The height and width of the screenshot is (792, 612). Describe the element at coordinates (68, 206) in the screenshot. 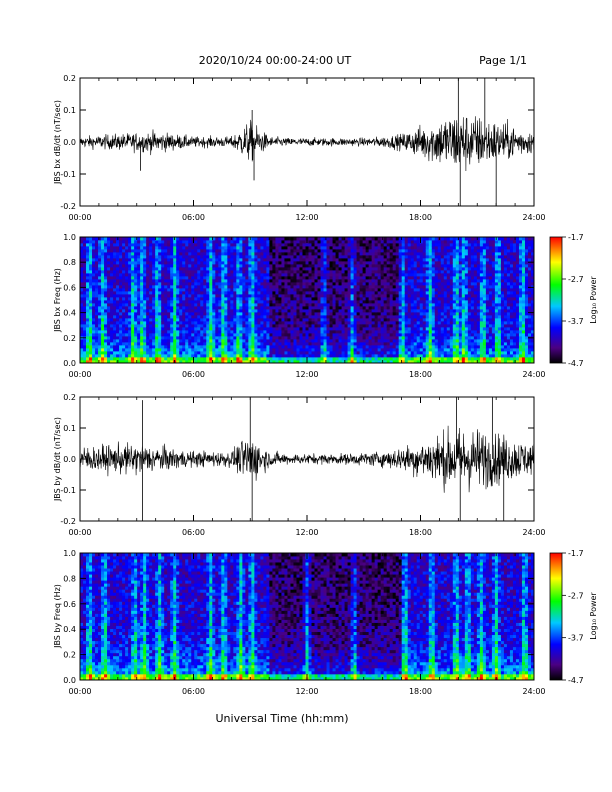

I see `y-tick-label: -0.2` at that location.